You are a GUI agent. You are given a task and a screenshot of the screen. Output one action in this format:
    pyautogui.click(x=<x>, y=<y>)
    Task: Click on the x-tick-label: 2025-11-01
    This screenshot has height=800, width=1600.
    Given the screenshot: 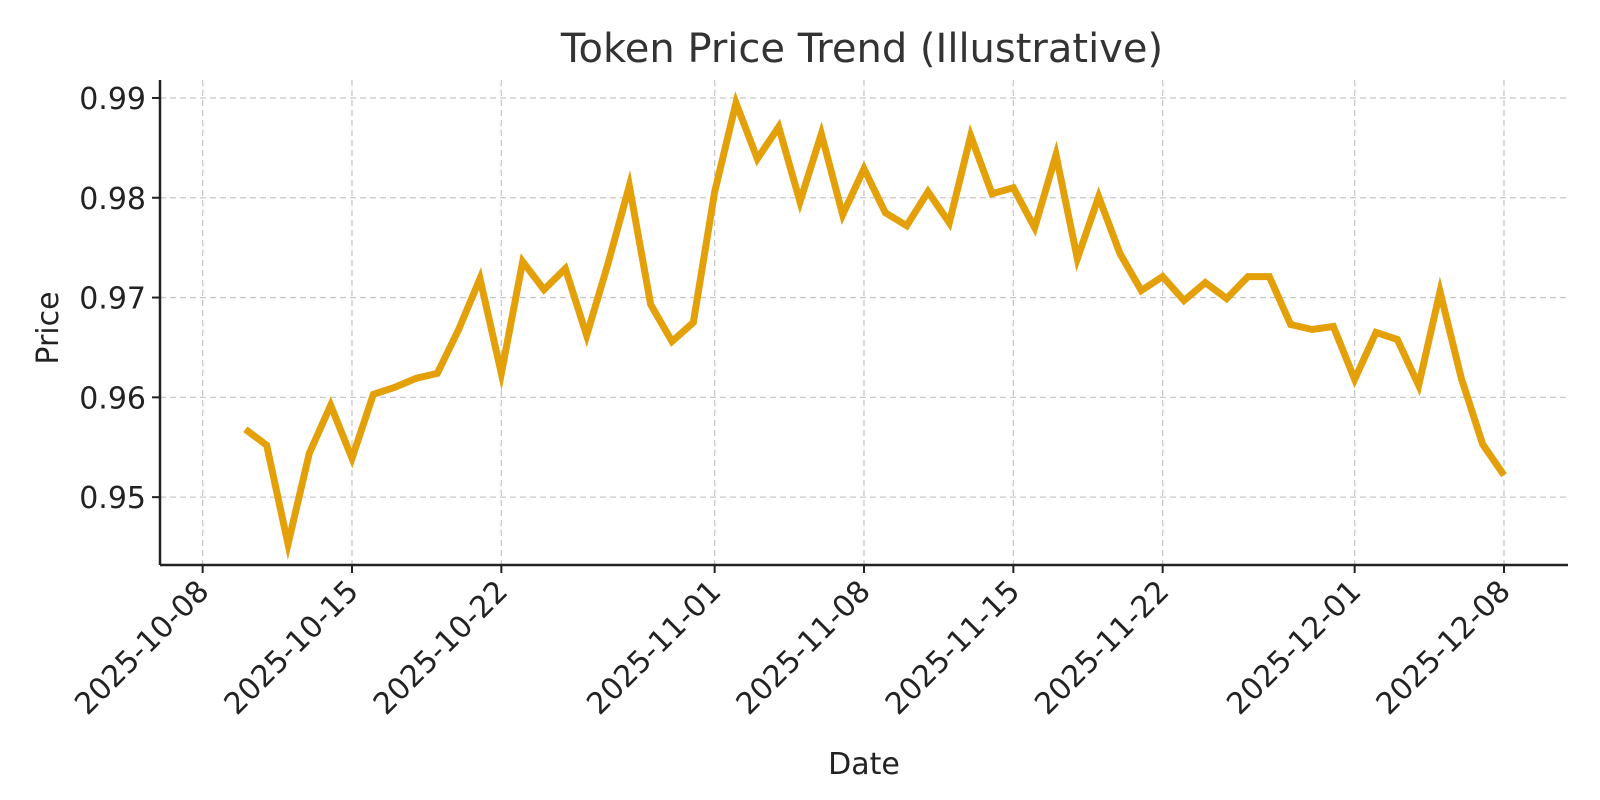 What is the action you would take?
    pyautogui.click(x=654, y=648)
    